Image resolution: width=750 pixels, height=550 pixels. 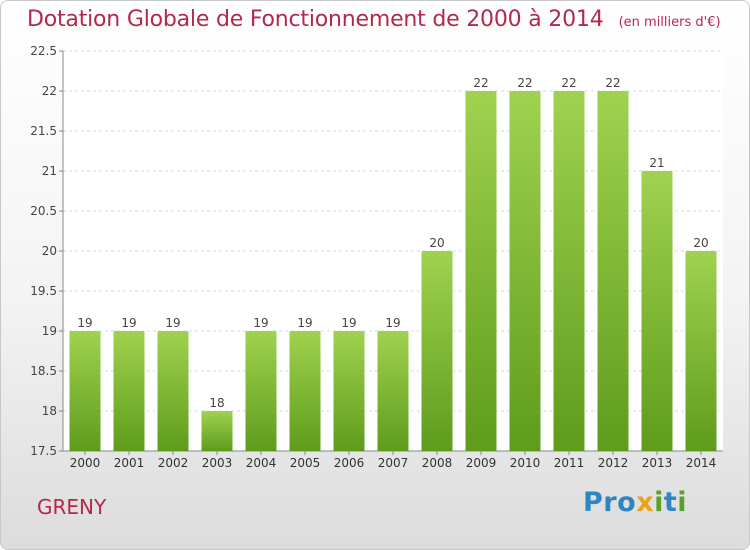 What do you see at coordinates (610, 502) in the screenshot?
I see `logo-letter: r` at bounding box center [610, 502].